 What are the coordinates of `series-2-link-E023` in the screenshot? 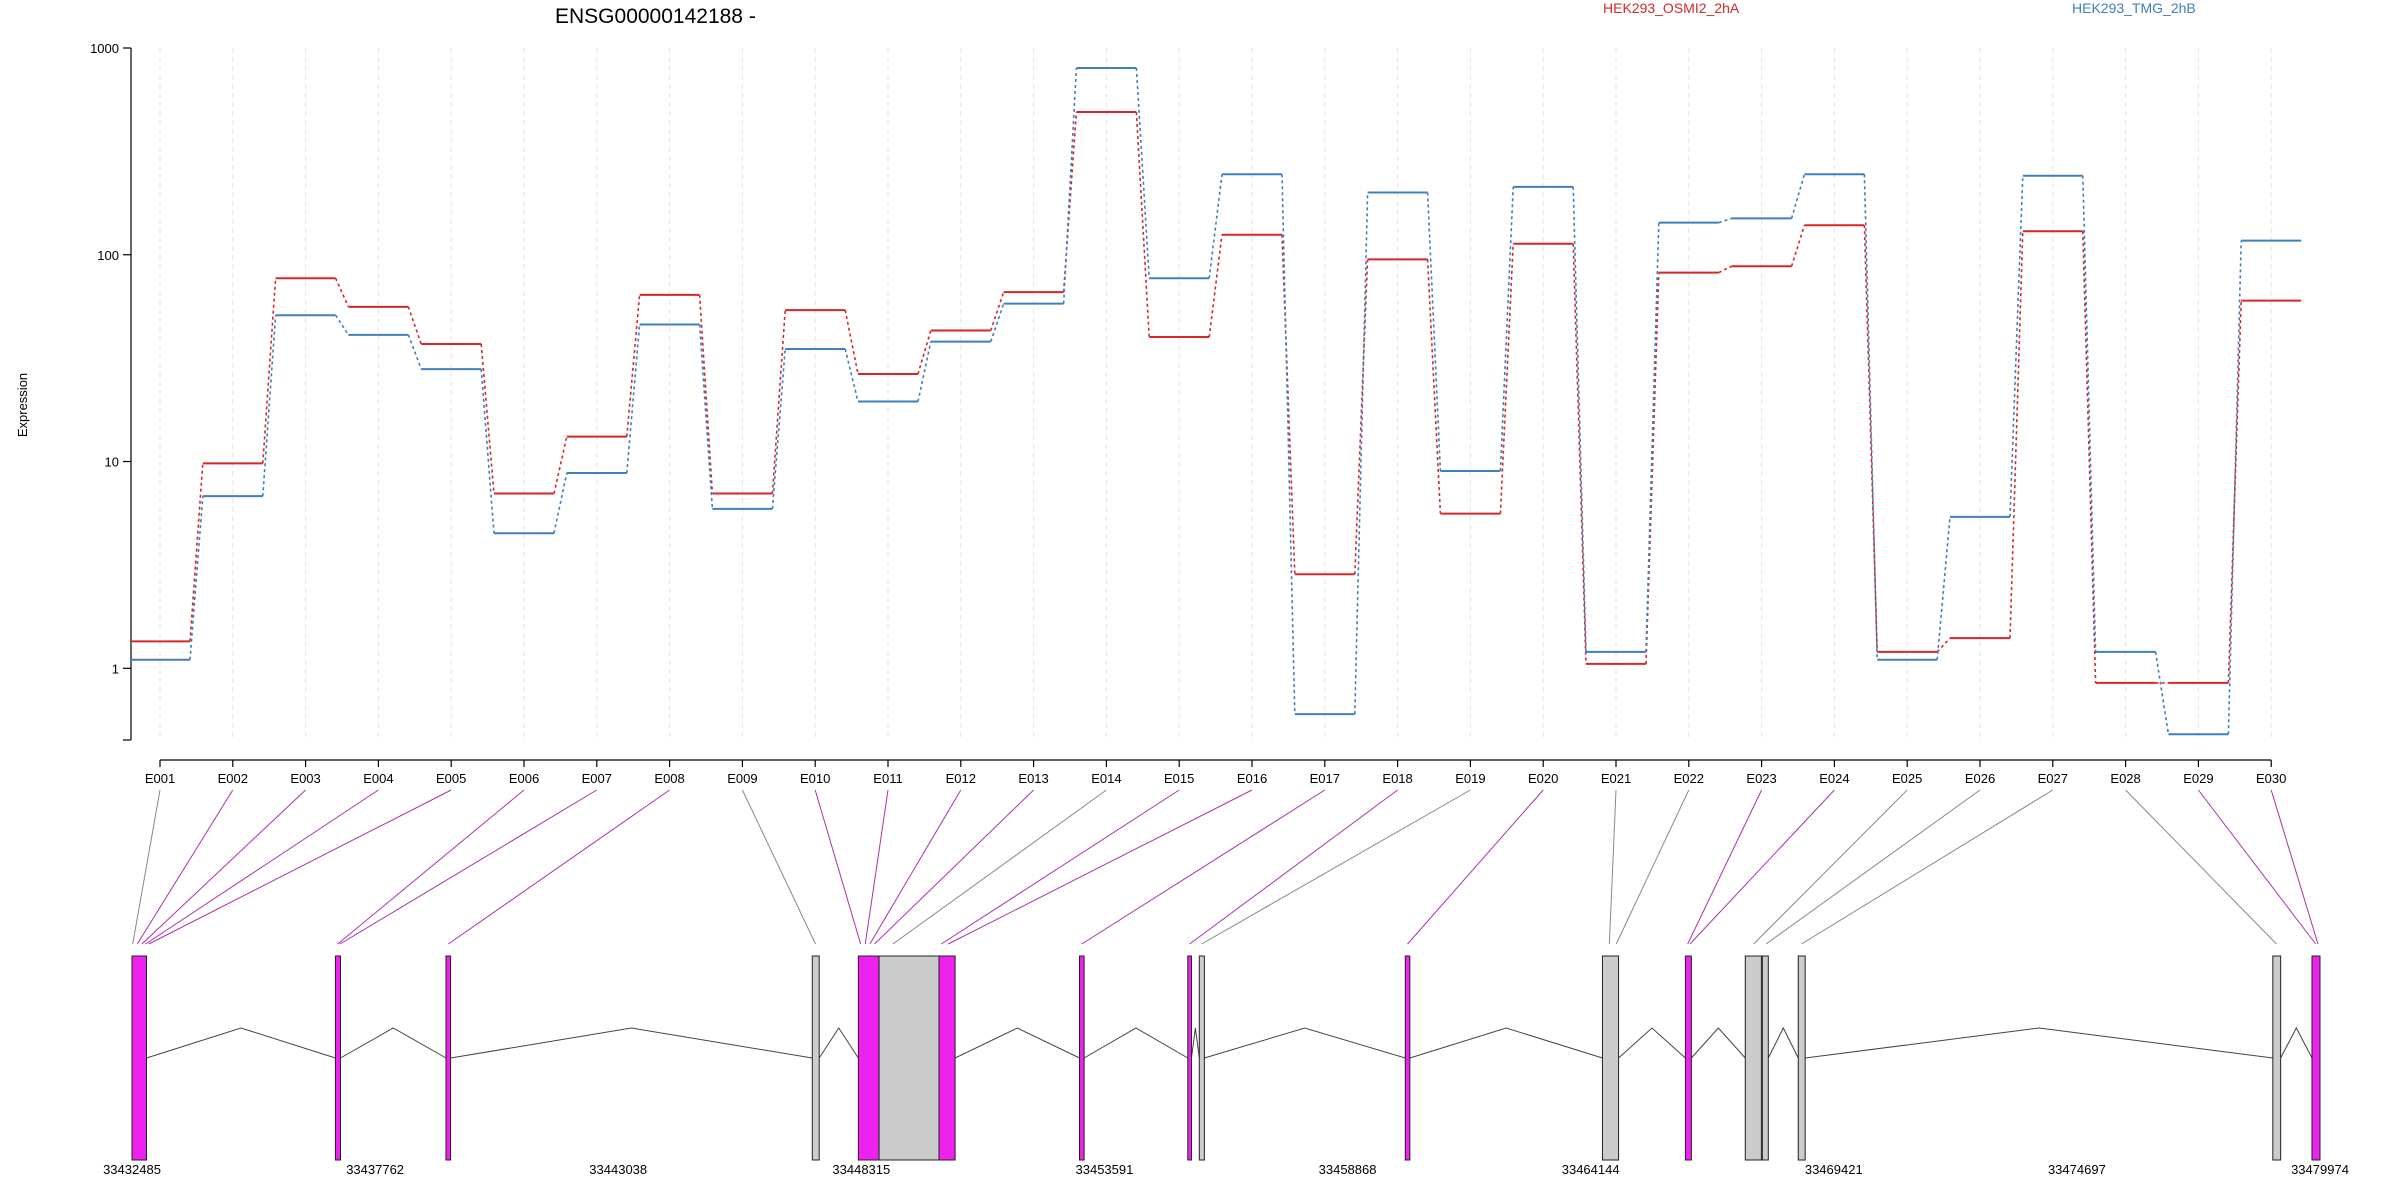 It's located at (1798, 196).